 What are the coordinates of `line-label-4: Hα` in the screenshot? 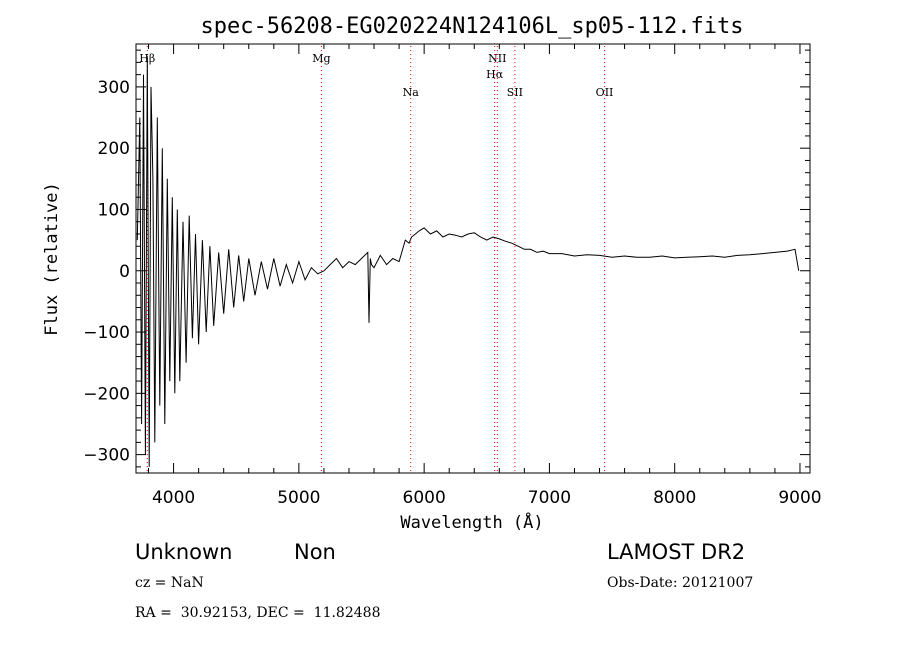 It's located at (495, 74).